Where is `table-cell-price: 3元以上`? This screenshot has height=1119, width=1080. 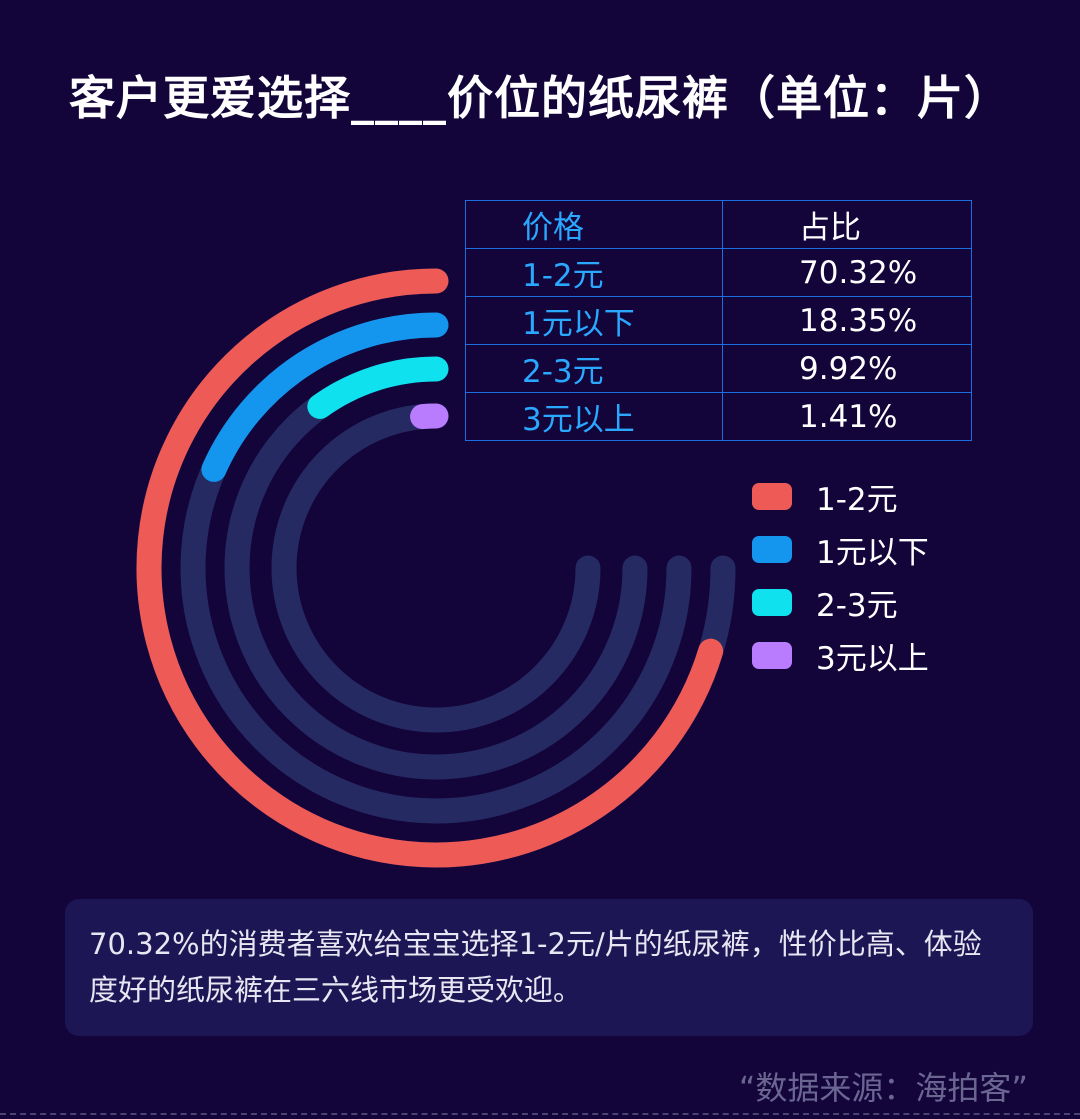 table-cell-price: 3元以上 is located at coordinates (594, 416).